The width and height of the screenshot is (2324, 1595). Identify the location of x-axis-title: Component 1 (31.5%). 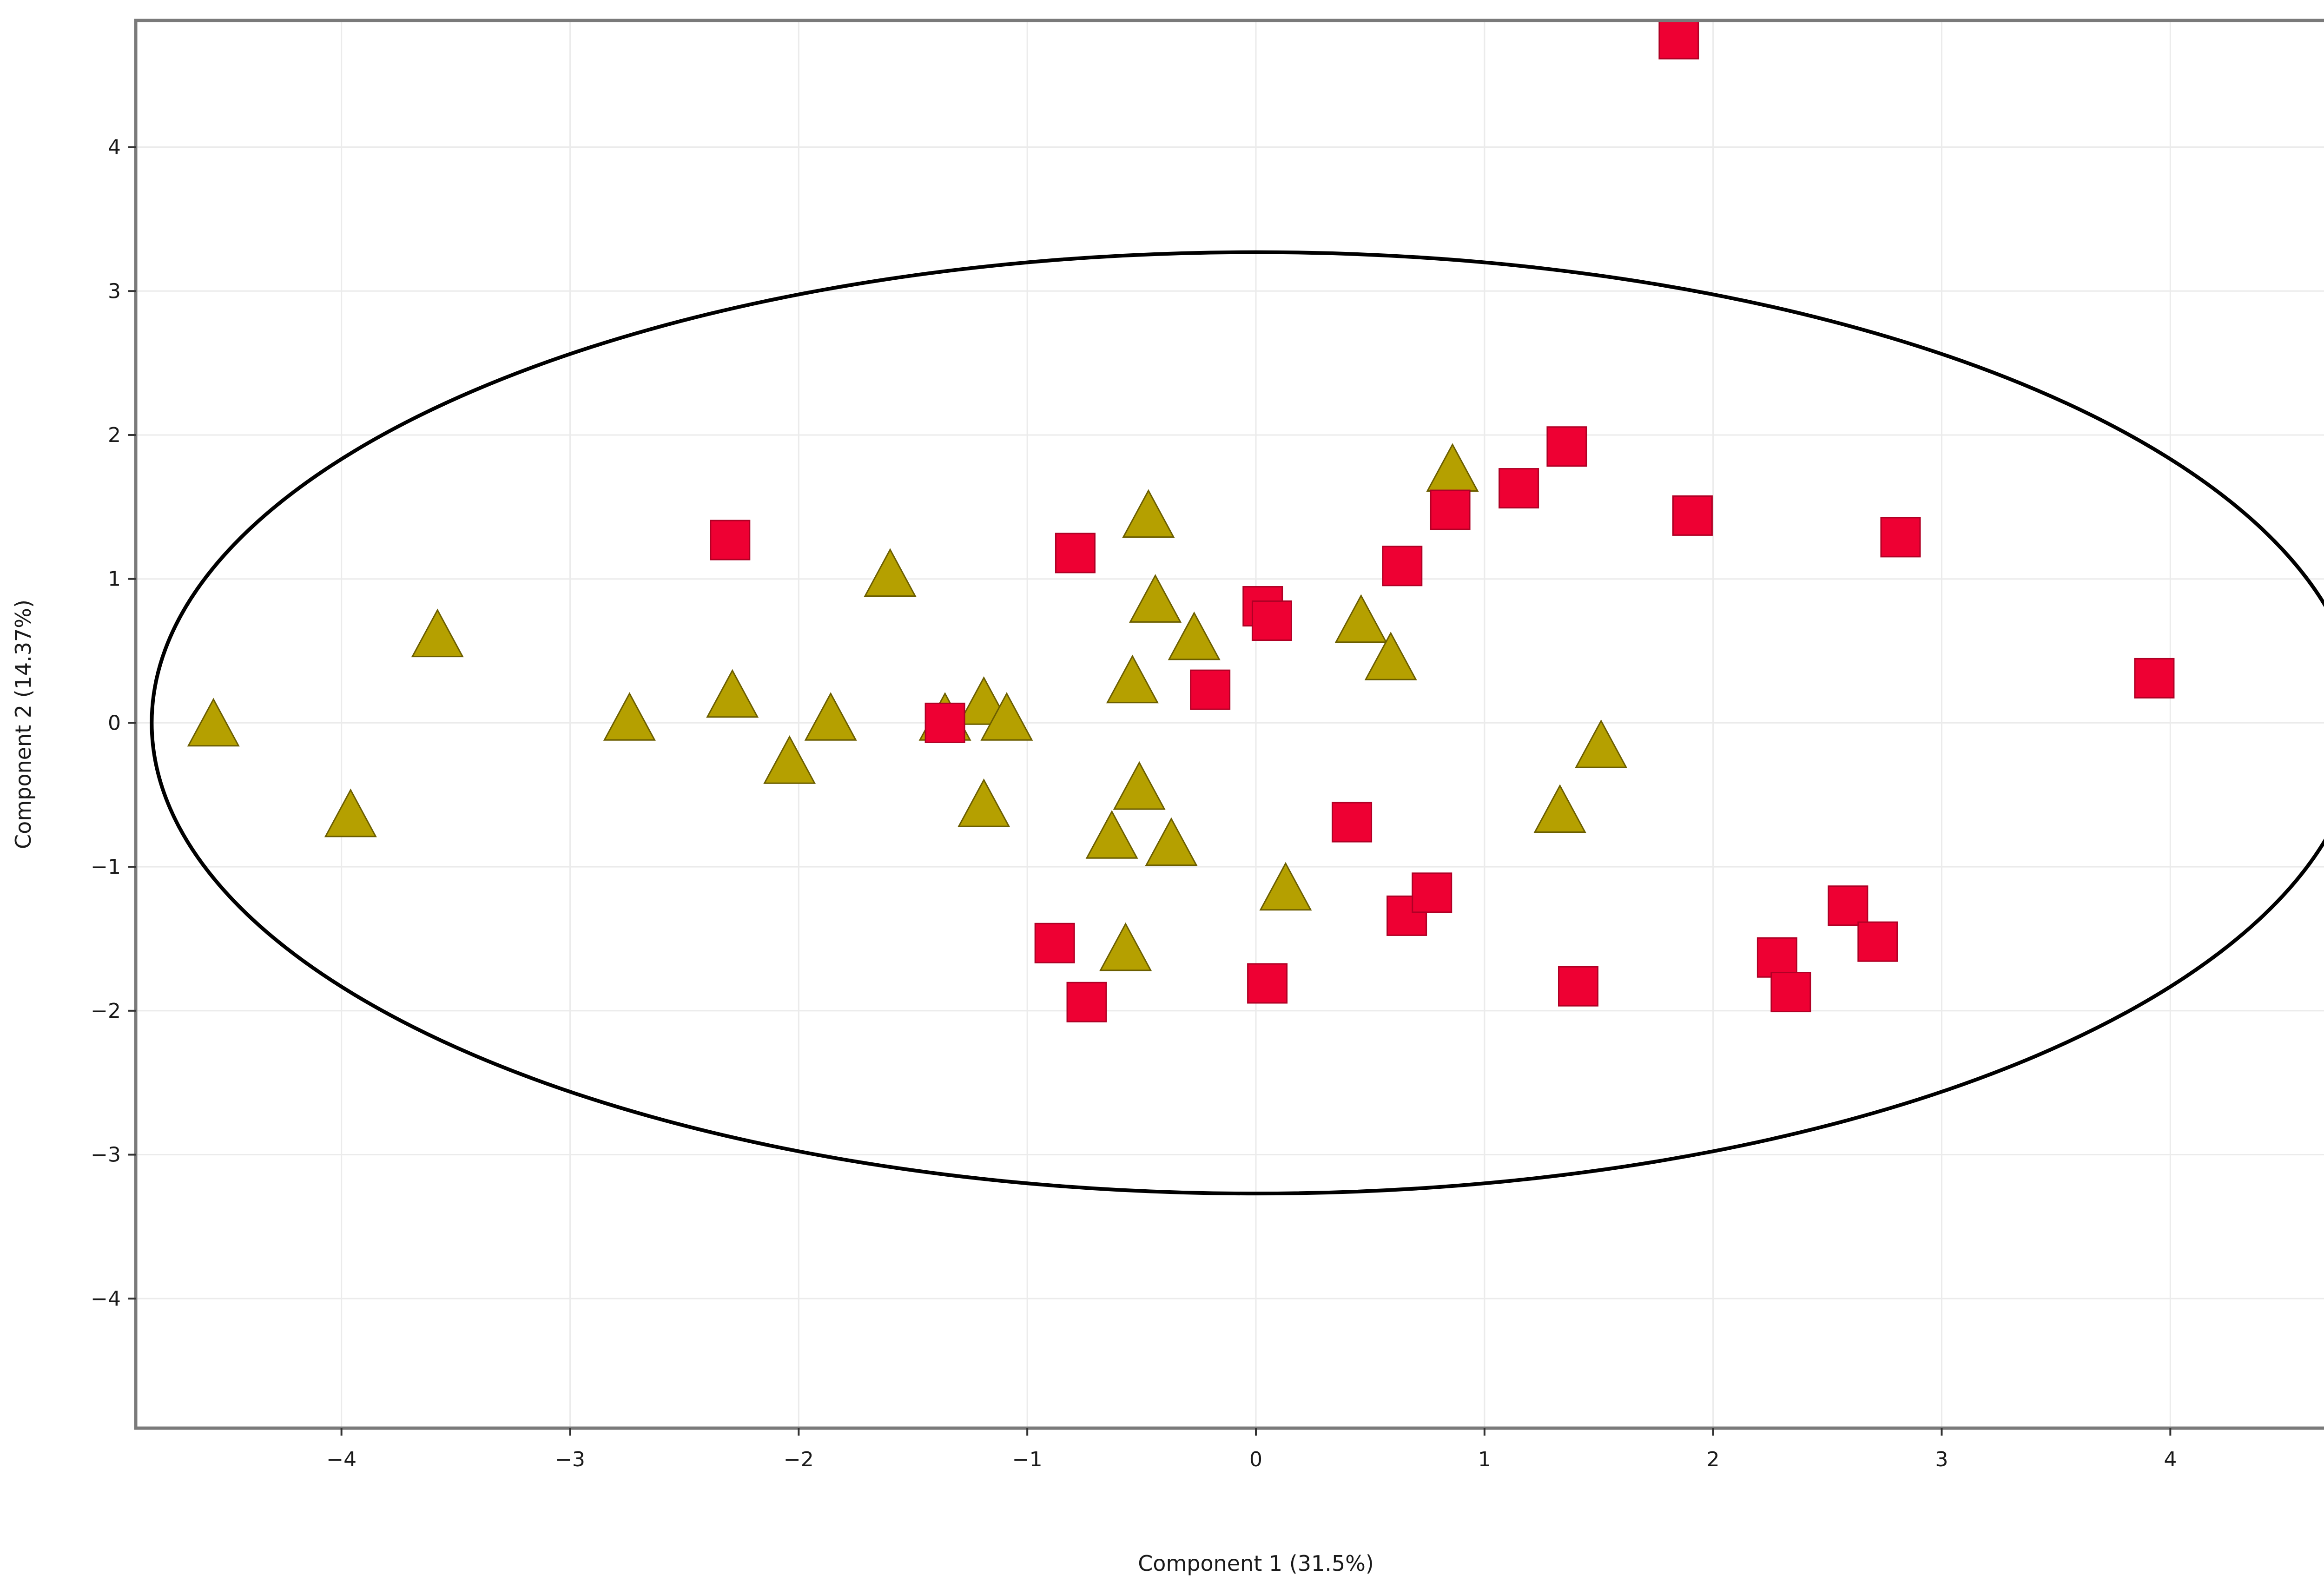
(1256, 1563).